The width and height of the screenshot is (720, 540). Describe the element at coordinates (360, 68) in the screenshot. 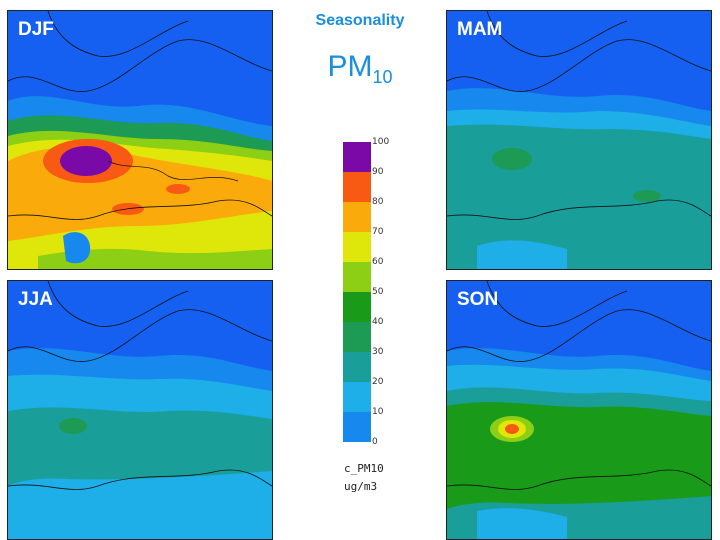

I see `pollutant-label: PM10` at that location.